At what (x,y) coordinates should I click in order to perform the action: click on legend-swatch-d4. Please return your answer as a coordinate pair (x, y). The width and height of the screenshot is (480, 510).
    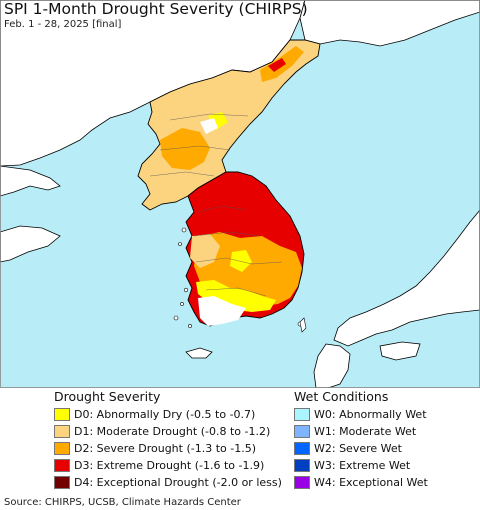
    Looking at the image, I should click on (62, 482).